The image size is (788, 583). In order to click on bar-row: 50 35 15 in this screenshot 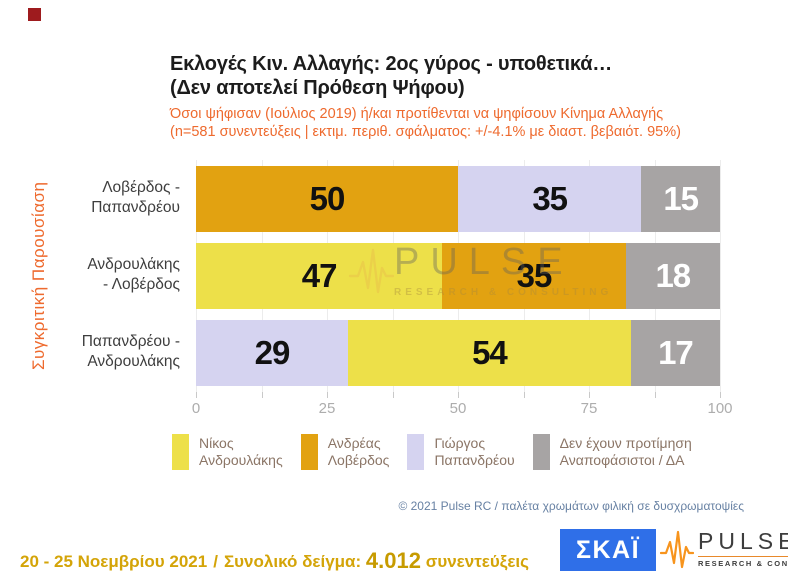, I will do `click(458, 199)`.